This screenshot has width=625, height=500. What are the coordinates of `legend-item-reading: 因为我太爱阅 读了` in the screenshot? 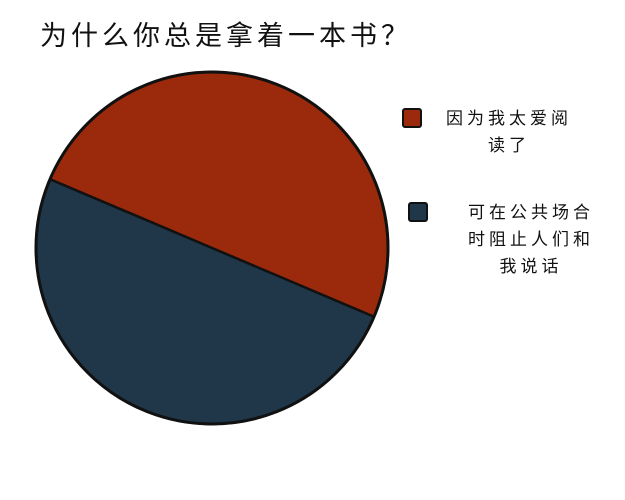 It's located at (493, 133).